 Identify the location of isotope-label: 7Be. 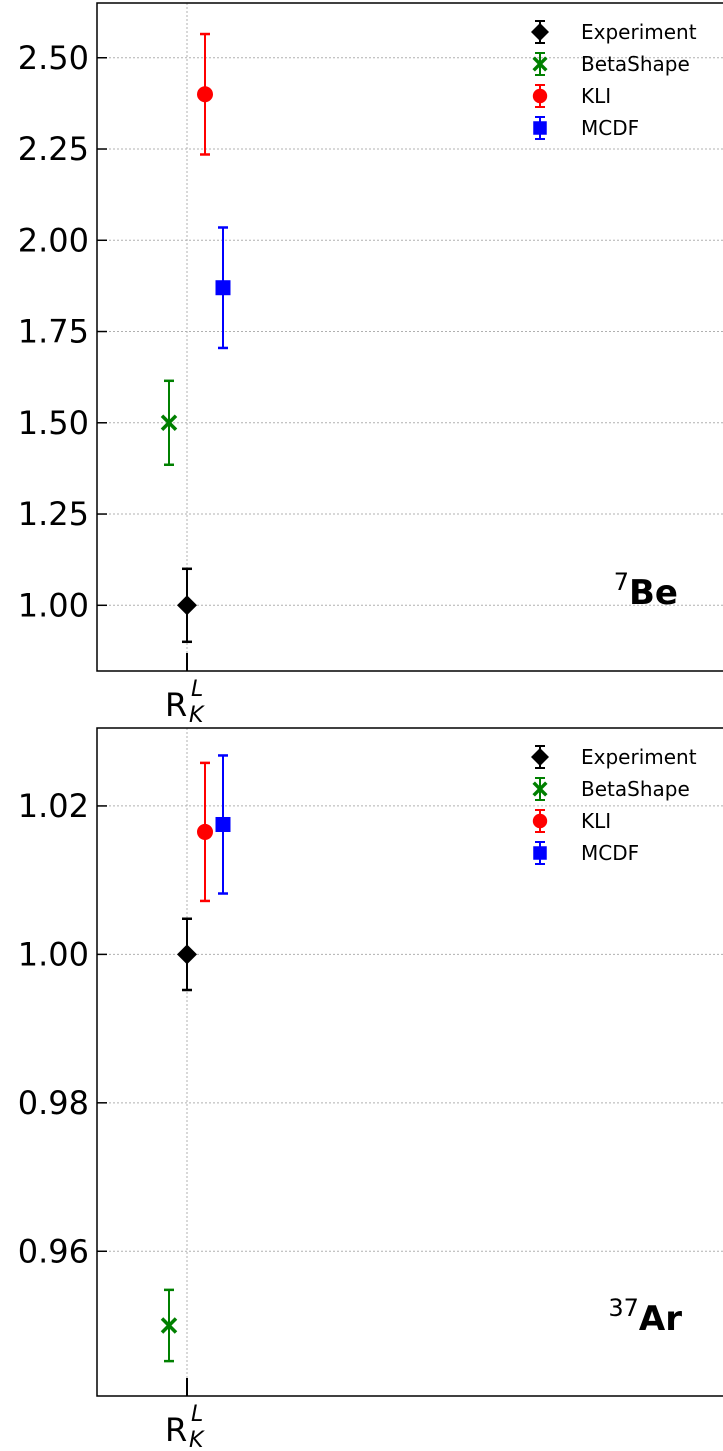
(646, 590).